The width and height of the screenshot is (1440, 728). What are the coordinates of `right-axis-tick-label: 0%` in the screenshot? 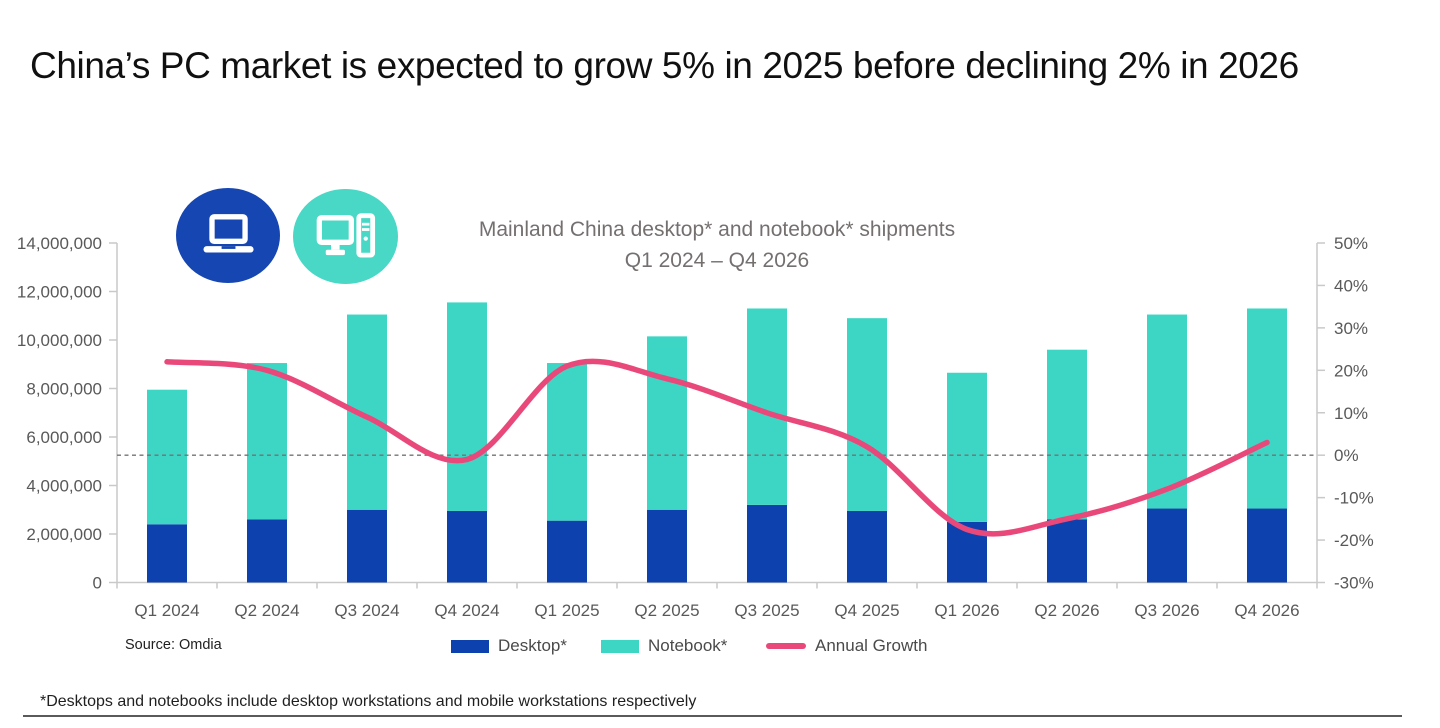 It's located at (1346, 455).